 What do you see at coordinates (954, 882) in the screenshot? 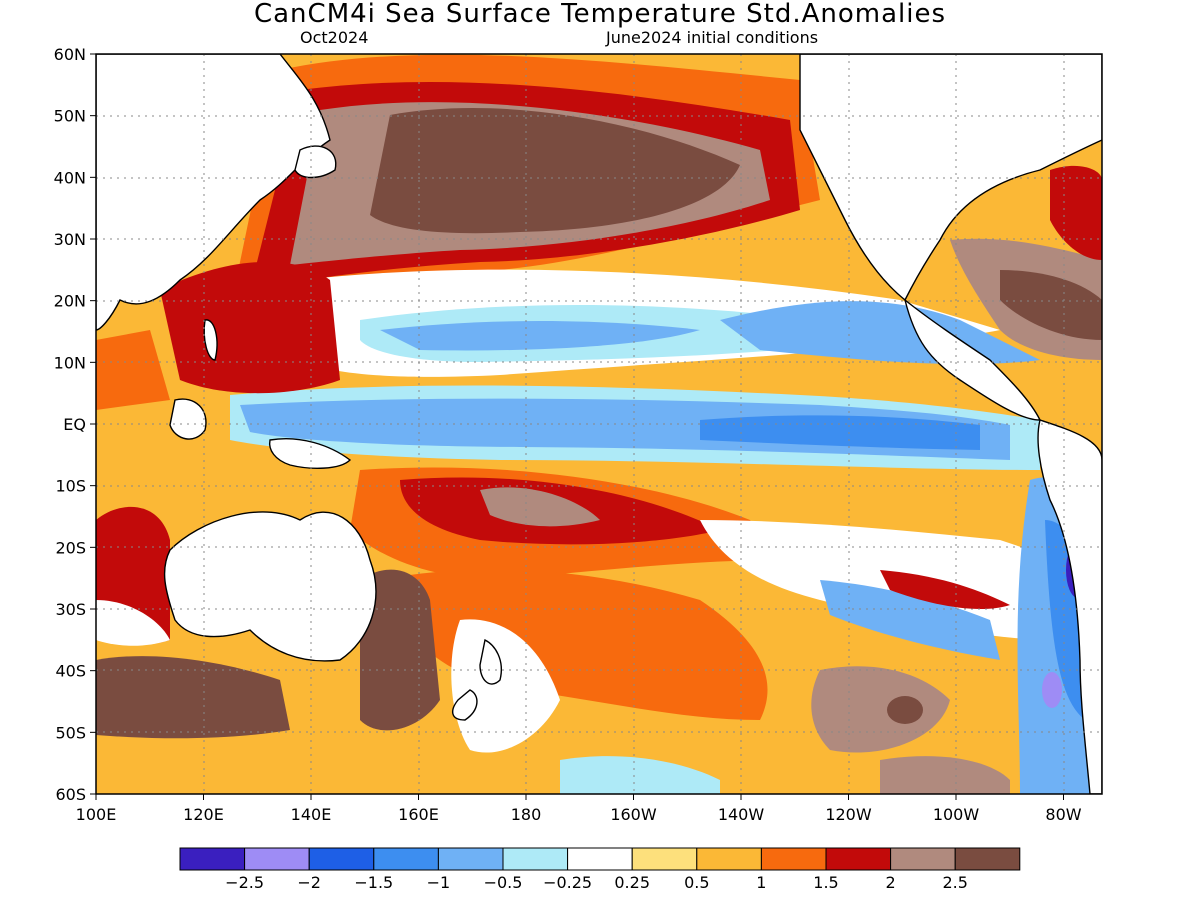
I see `legend-label: 2.5` at bounding box center [954, 882].